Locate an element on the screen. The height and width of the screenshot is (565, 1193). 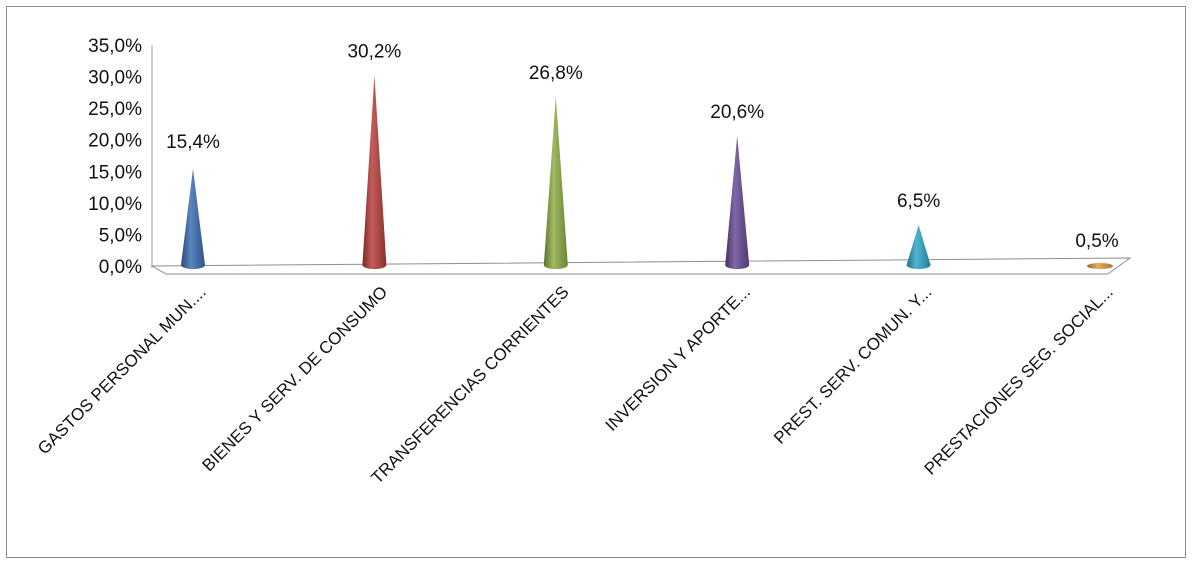
data-label: 20,6% is located at coordinates (737, 112).